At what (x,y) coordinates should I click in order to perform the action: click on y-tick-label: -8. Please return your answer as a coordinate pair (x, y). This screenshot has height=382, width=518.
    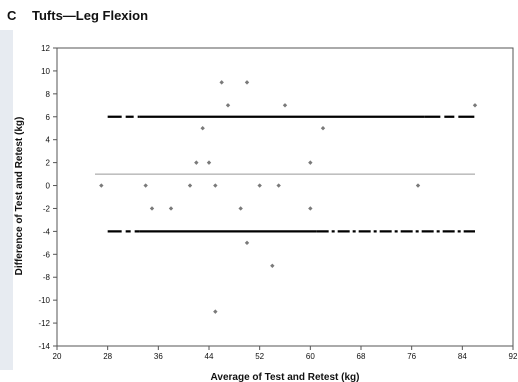
    Looking at the image, I should click on (47, 277).